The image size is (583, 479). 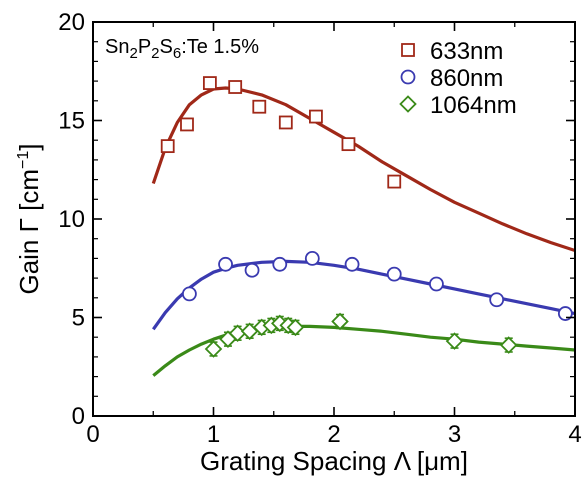 What do you see at coordinates (333, 434) in the screenshot?
I see `x-tick-label: 2` at bounding box center [333, 434].